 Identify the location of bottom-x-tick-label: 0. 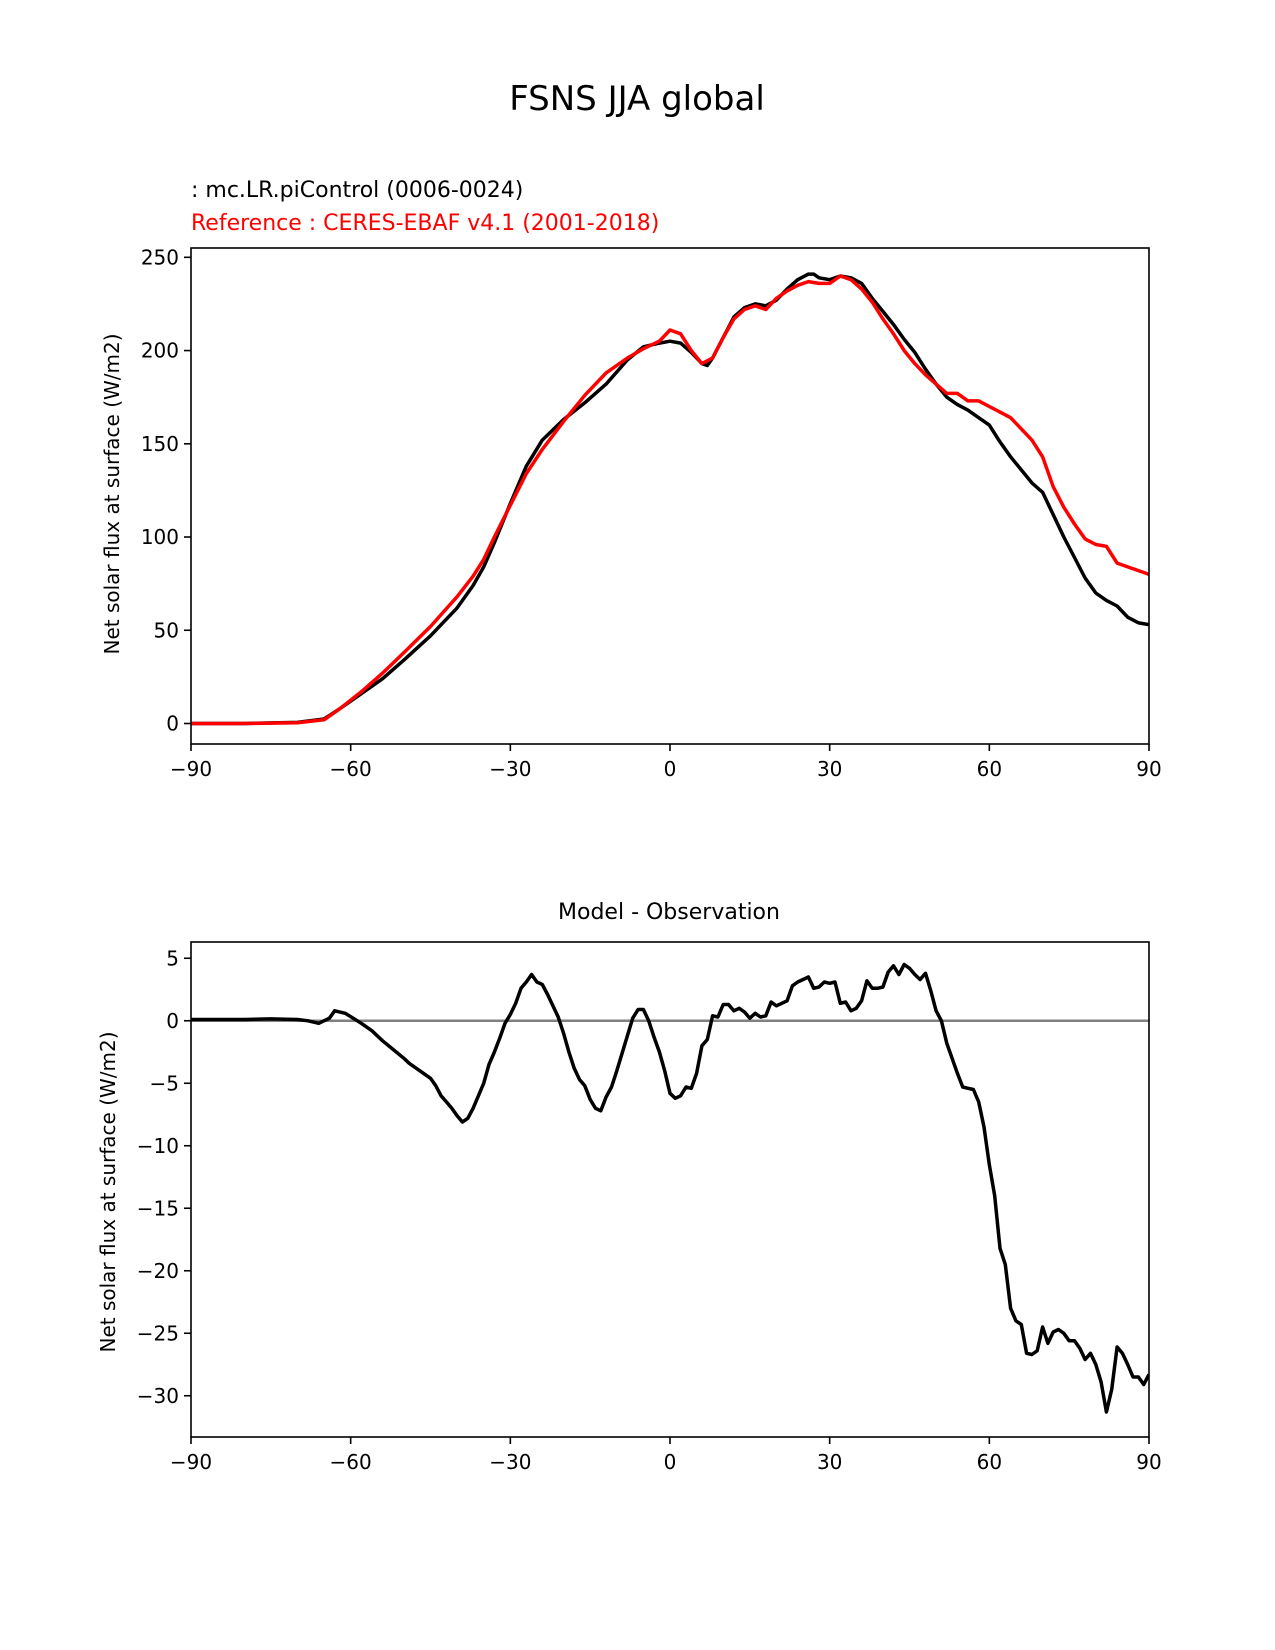
(670, 1462).